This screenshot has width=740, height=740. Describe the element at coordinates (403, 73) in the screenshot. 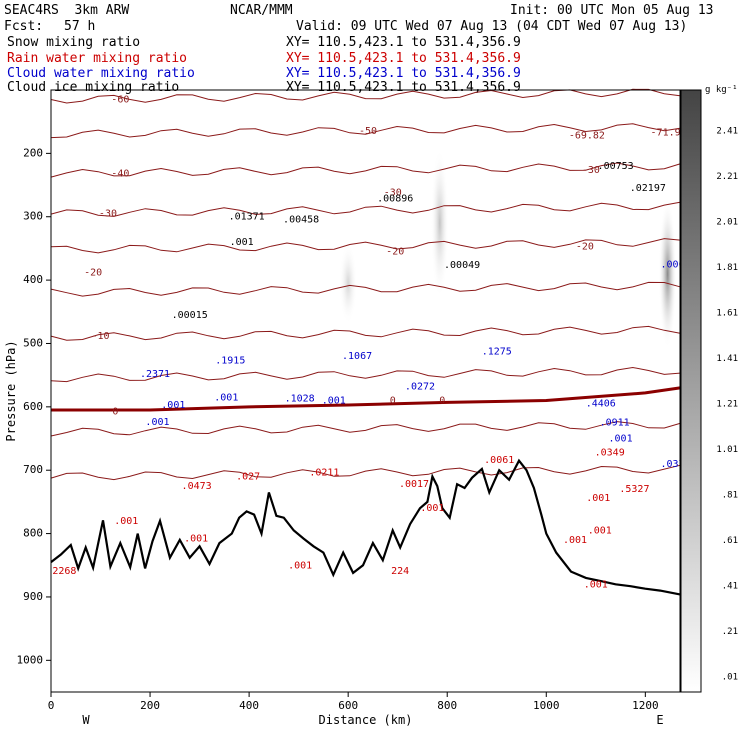

I see `field-cloudwater-xy: XY= 110.5,423.1 to 531.4,356.9` at that location.